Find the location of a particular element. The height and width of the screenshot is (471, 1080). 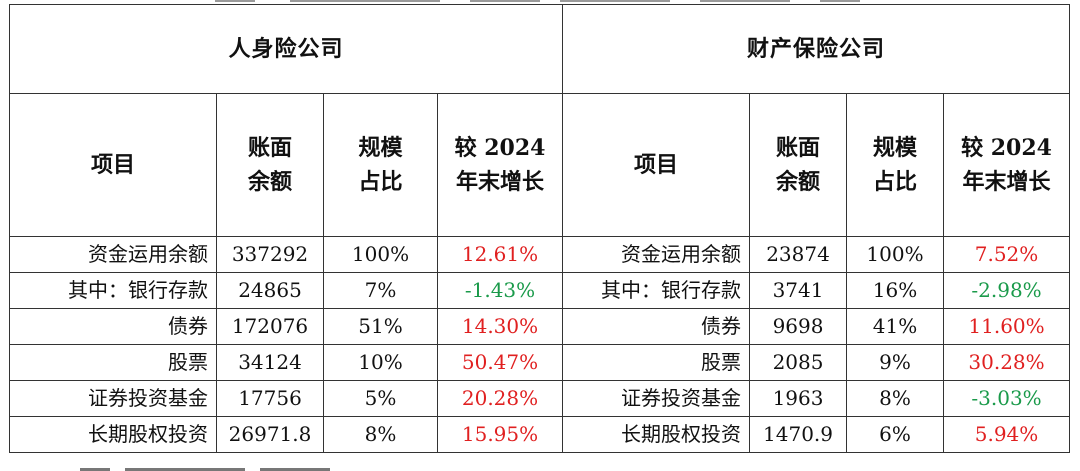

life-growth: -1.43% is located at coordinates (500, 290).